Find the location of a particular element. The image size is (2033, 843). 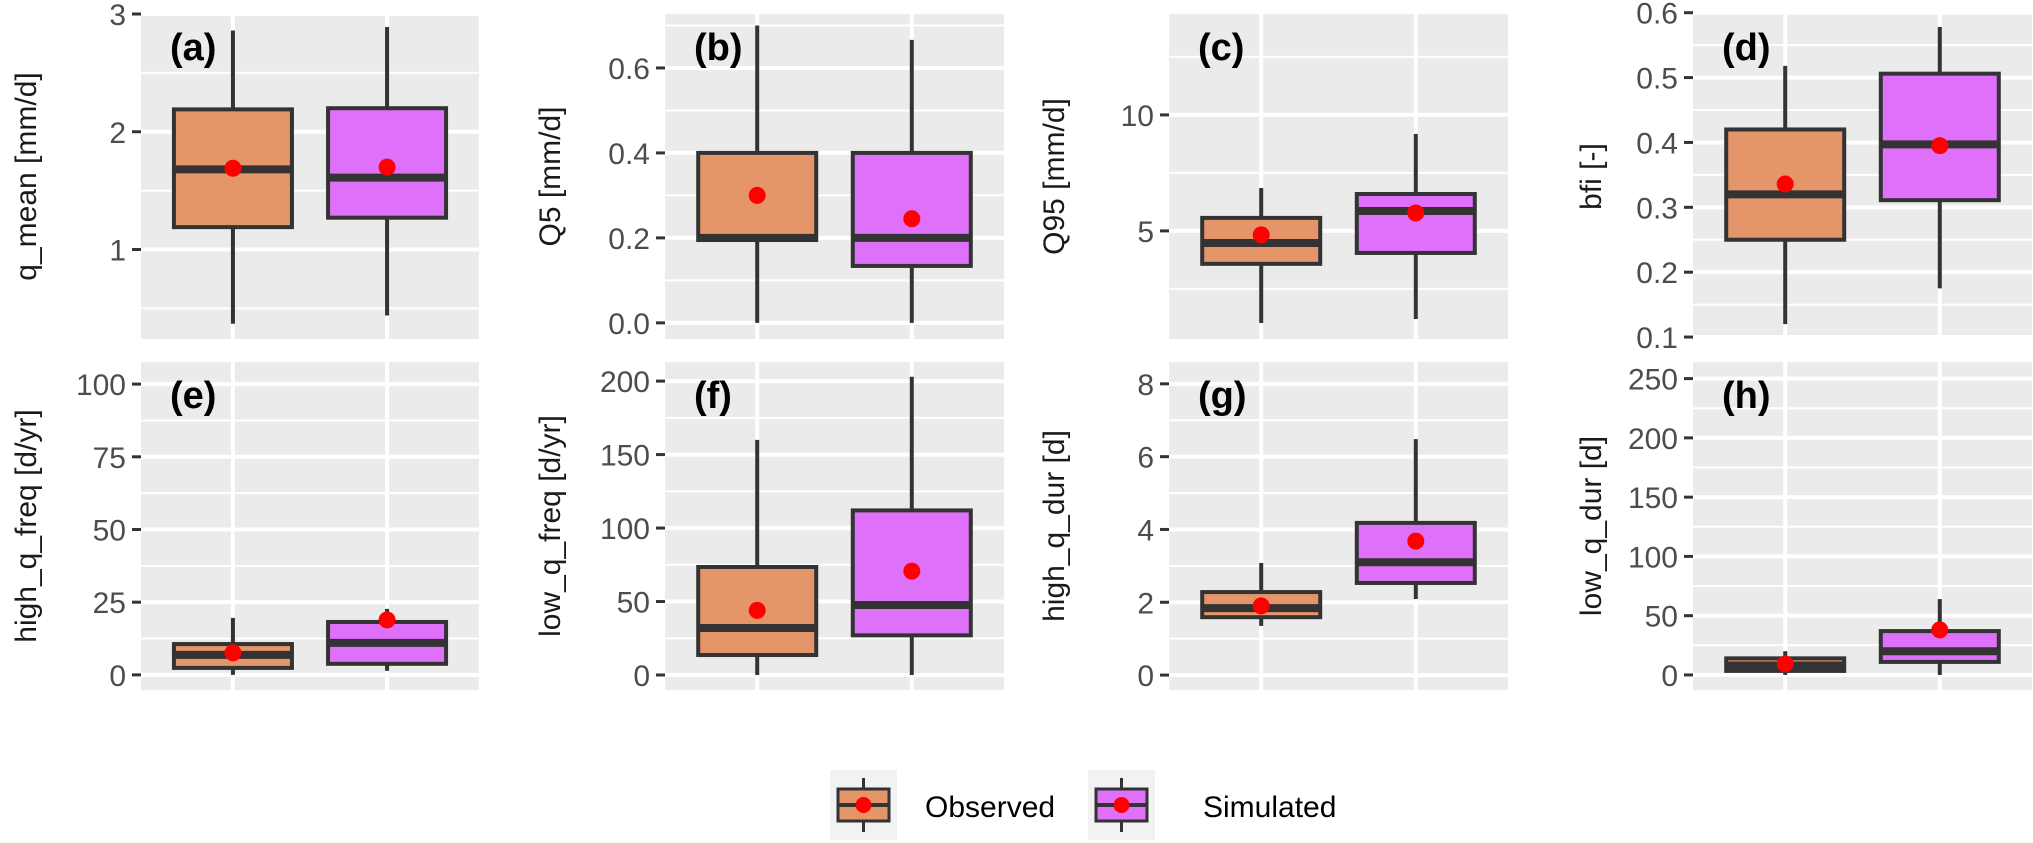

panel-background is located at coordinates (1338, 176).